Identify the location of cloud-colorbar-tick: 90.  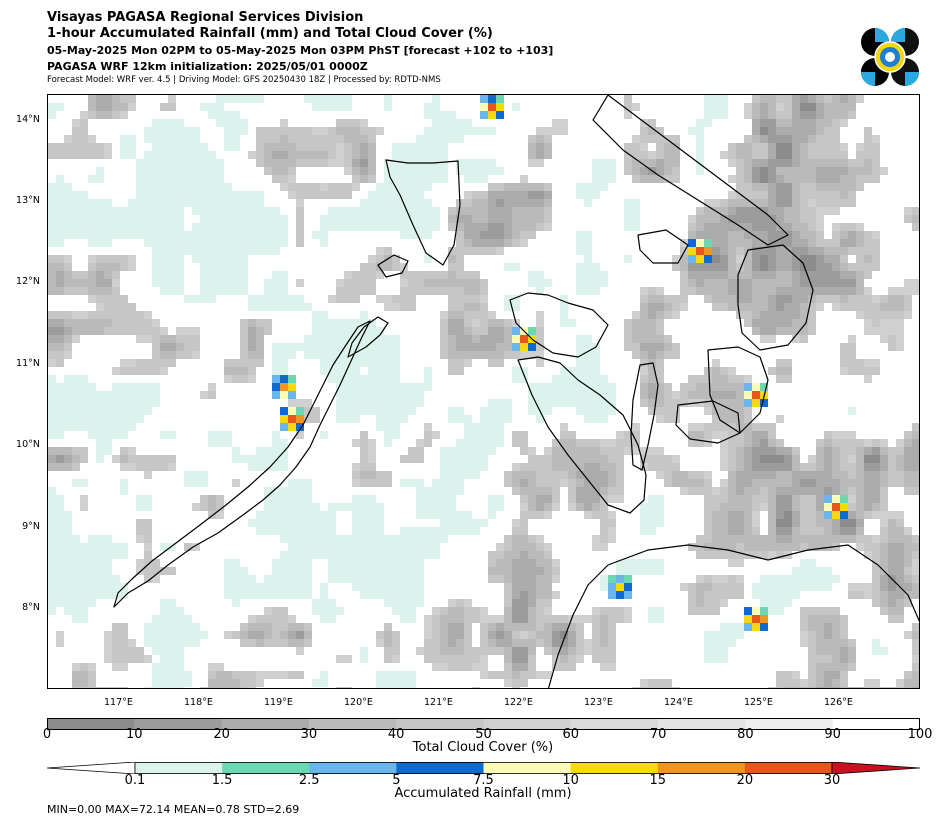
(832, 734).